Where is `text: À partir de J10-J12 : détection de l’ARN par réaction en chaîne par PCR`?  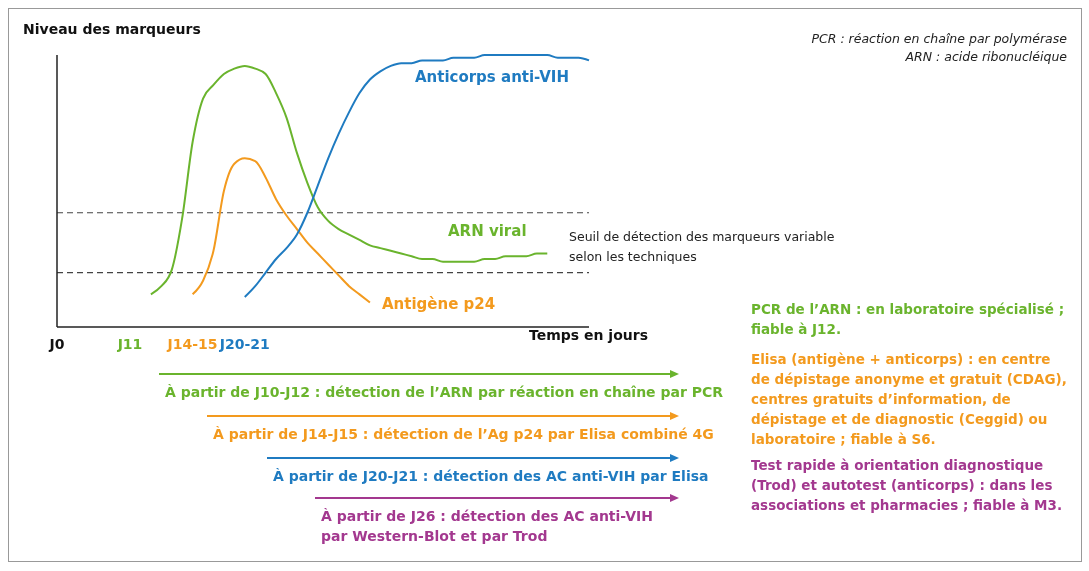
text: À partir de J10-J12 : détection de l’ARN par réaction en chaîne par PCR is located at coordinates (444, 392).